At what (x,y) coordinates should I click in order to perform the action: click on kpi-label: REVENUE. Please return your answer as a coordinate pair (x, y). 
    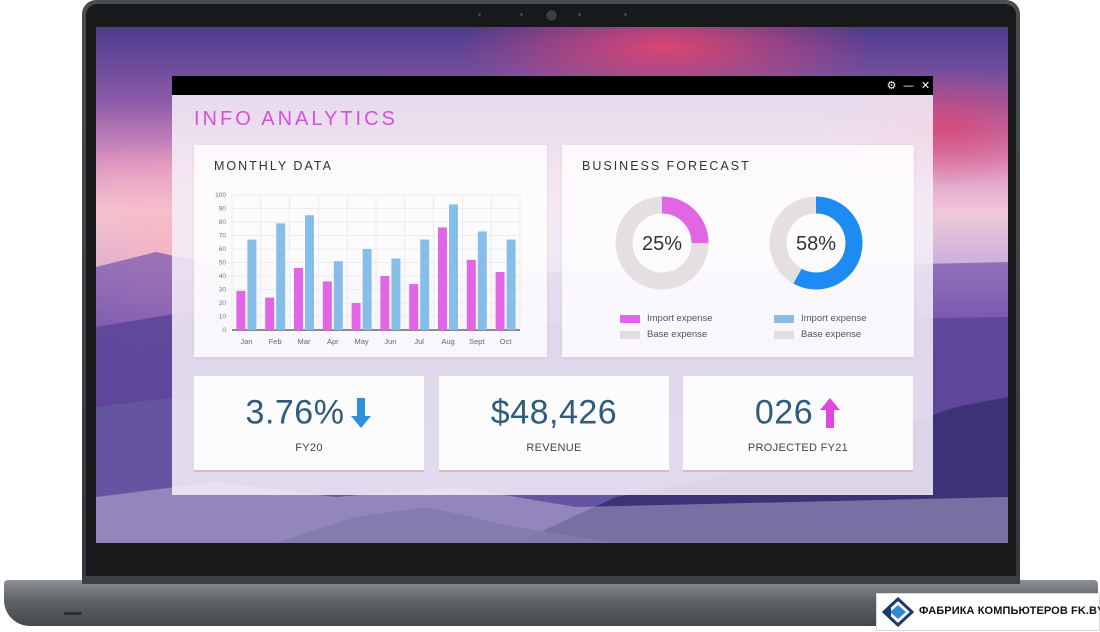
    Looking at the image, I should click on (554, 448).